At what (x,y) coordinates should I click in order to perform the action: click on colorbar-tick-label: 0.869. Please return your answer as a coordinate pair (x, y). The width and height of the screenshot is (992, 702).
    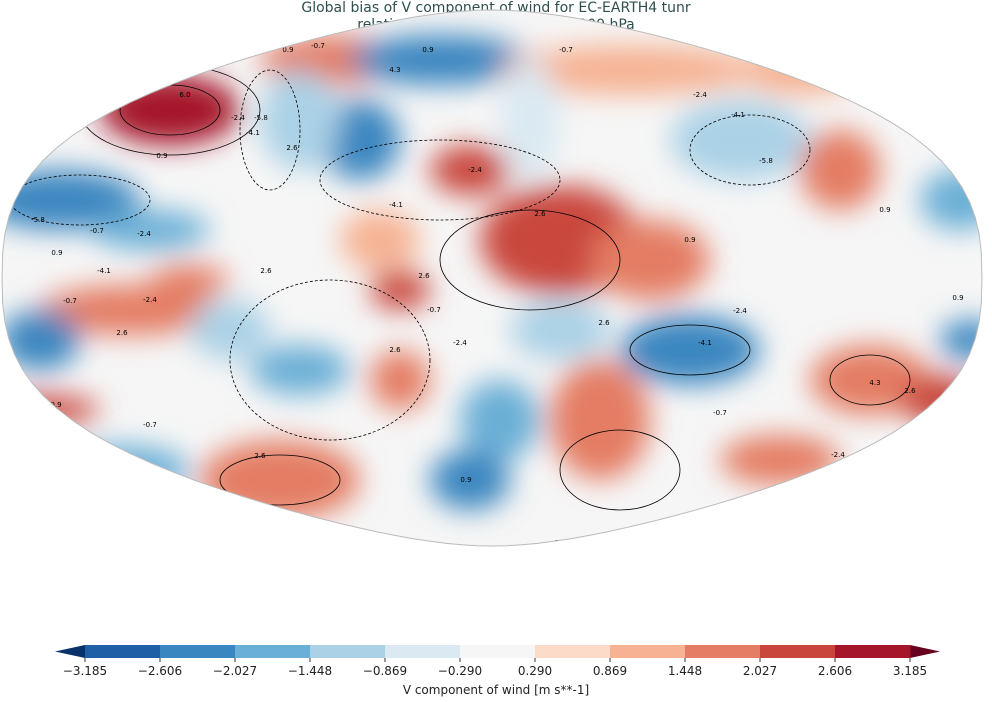
    Looking at the image, I should click on (610, 671).